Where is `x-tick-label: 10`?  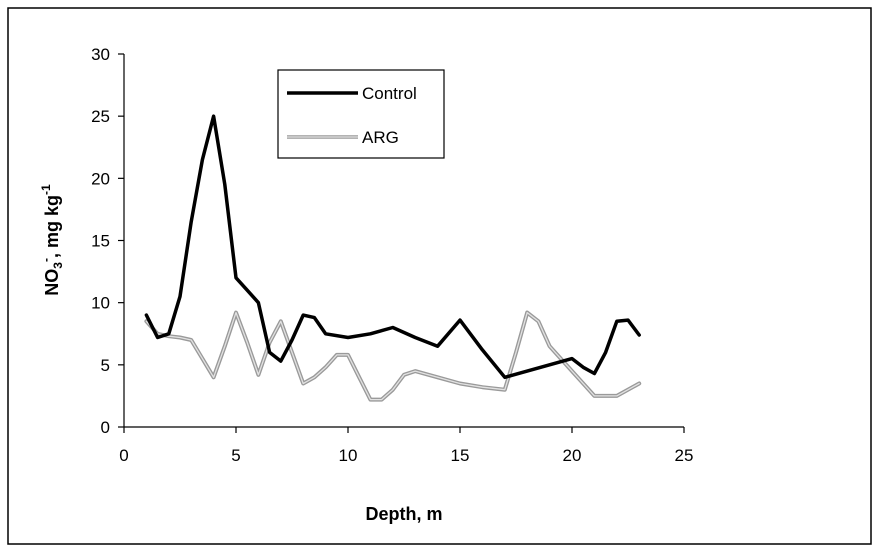
x-tick-label: 10 is located at coordinates (348, 455).